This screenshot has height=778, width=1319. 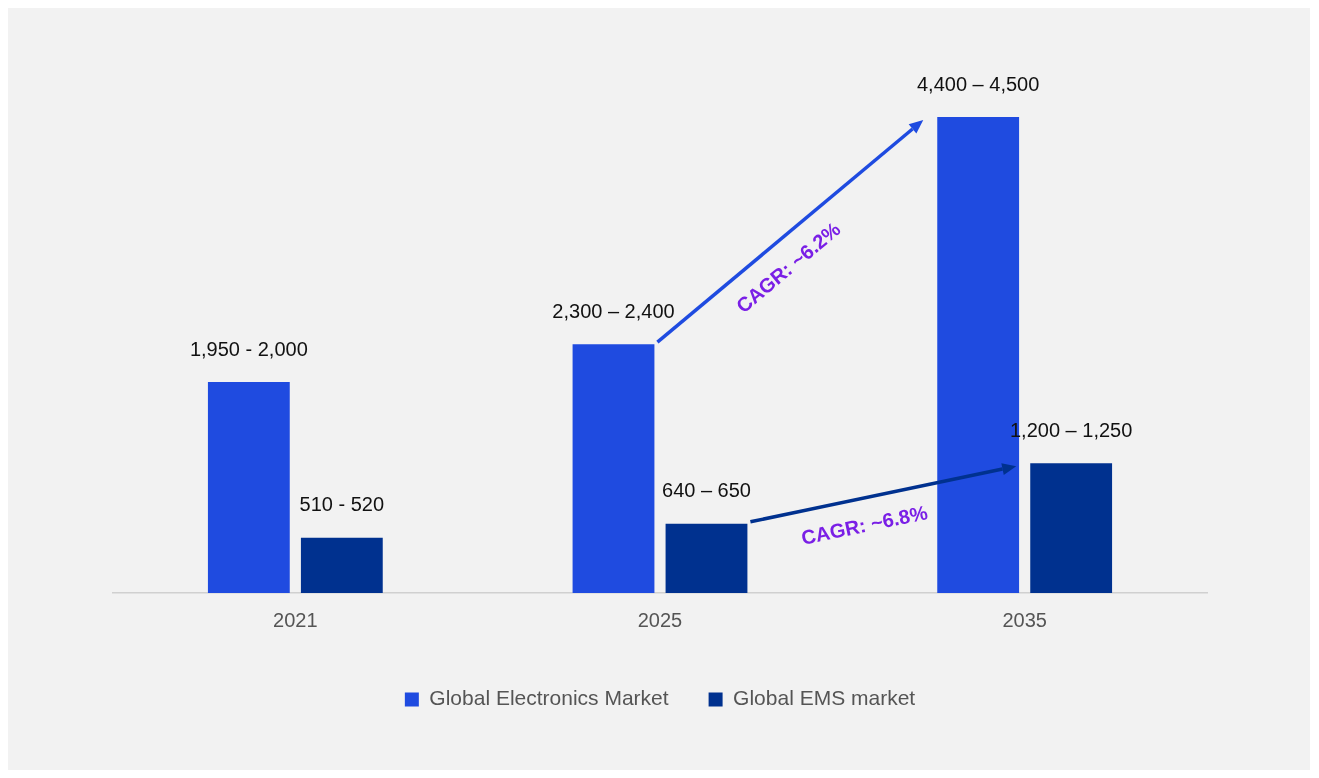 What do you see at coordinates (248, 348) in the screenshot?
I see `data-label: 1,950 - 2,000` at bounding box center [248, 348].